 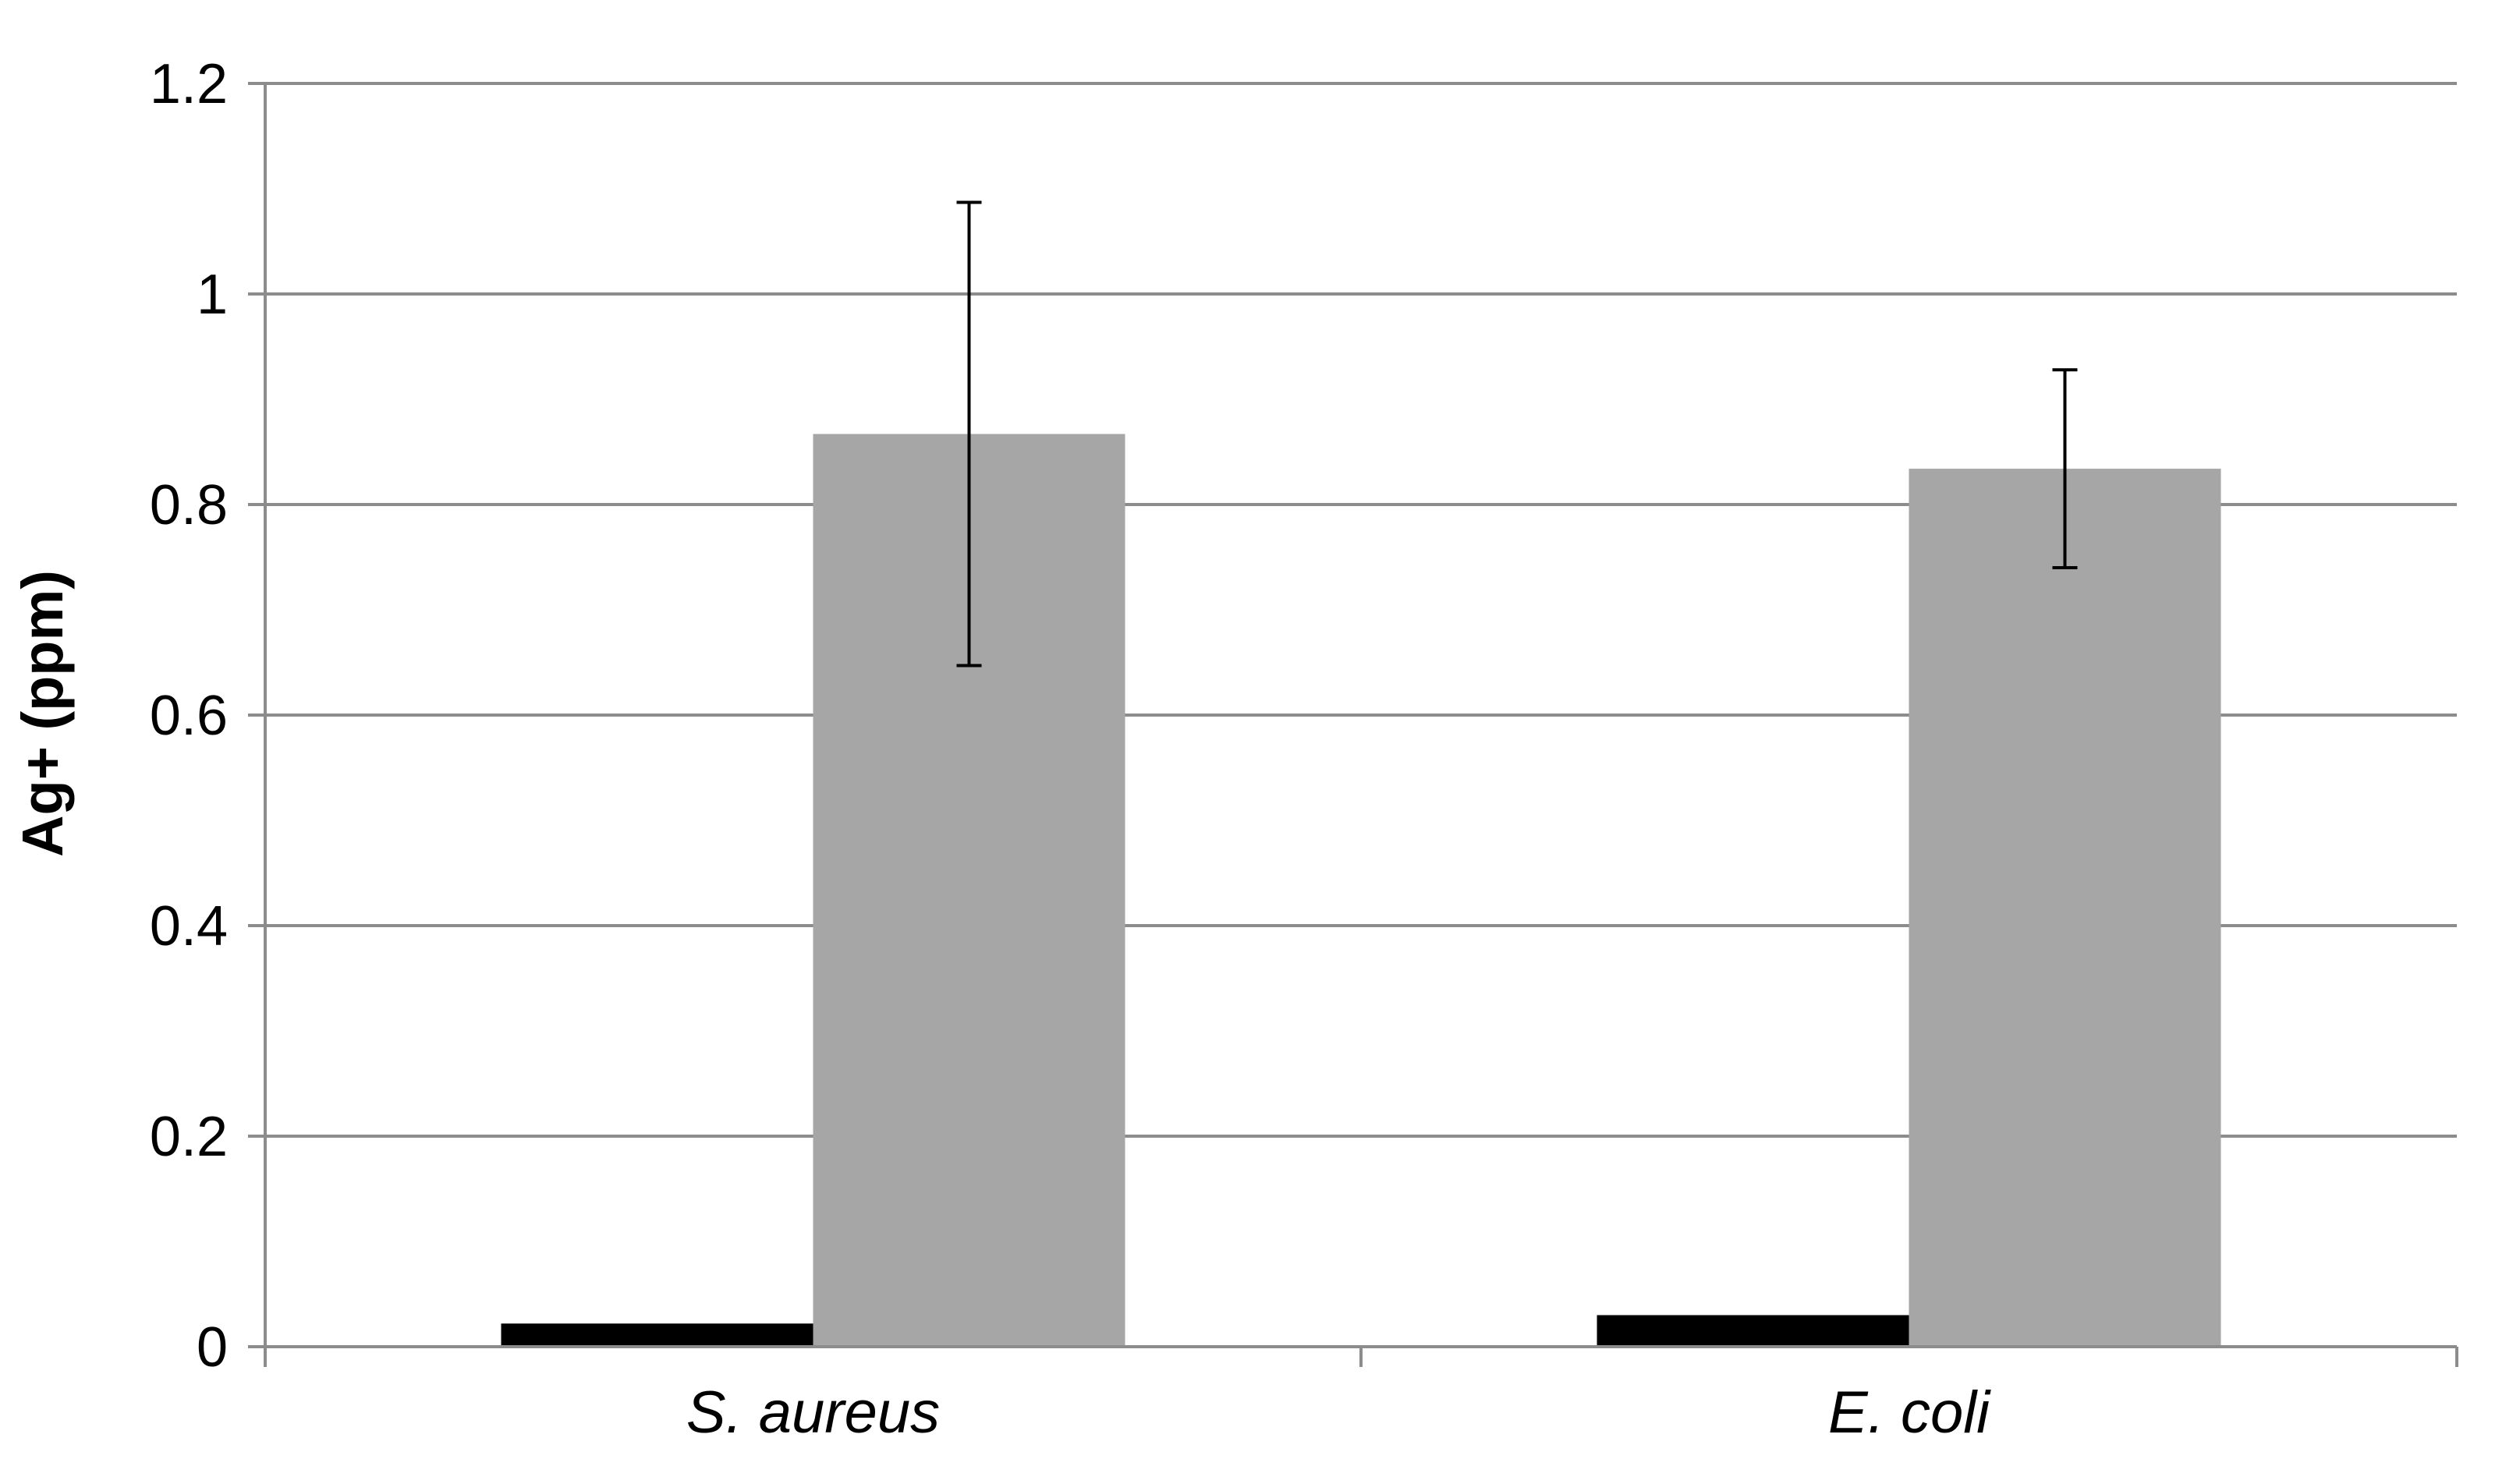 What do you see at coordinates (189, 84) in the screenshot?
I see `y-tick-label-6: 1.2` at bounding box center [189, 84].